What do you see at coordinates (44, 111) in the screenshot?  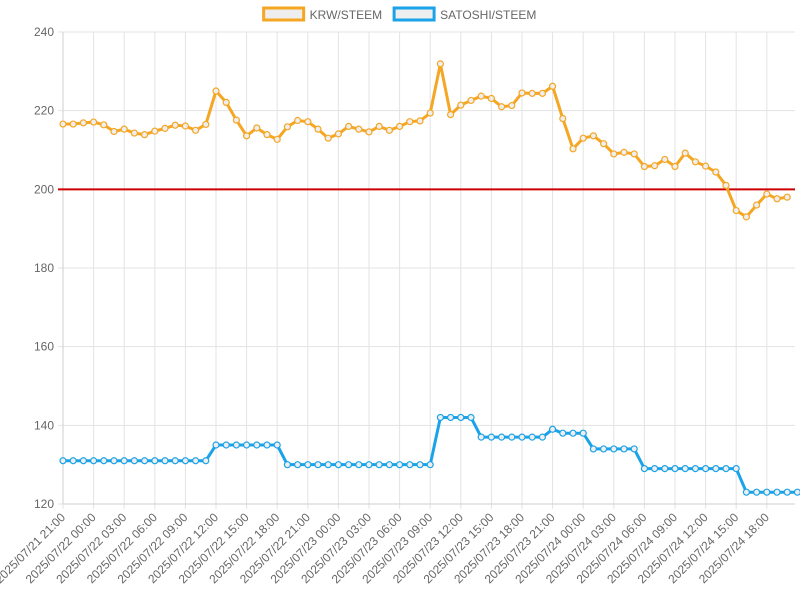 I see `y-tick-label: 220` at bounding box center [44, 111].